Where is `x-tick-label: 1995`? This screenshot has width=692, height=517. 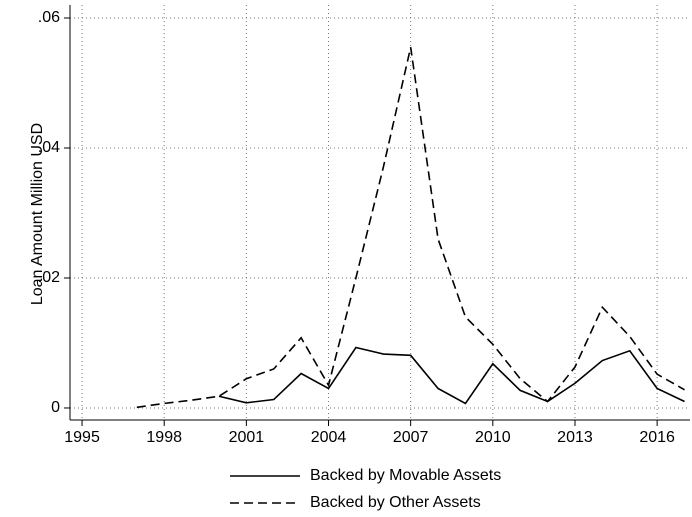 x-tick-label: 1995 is located at coordinates (82, 437).